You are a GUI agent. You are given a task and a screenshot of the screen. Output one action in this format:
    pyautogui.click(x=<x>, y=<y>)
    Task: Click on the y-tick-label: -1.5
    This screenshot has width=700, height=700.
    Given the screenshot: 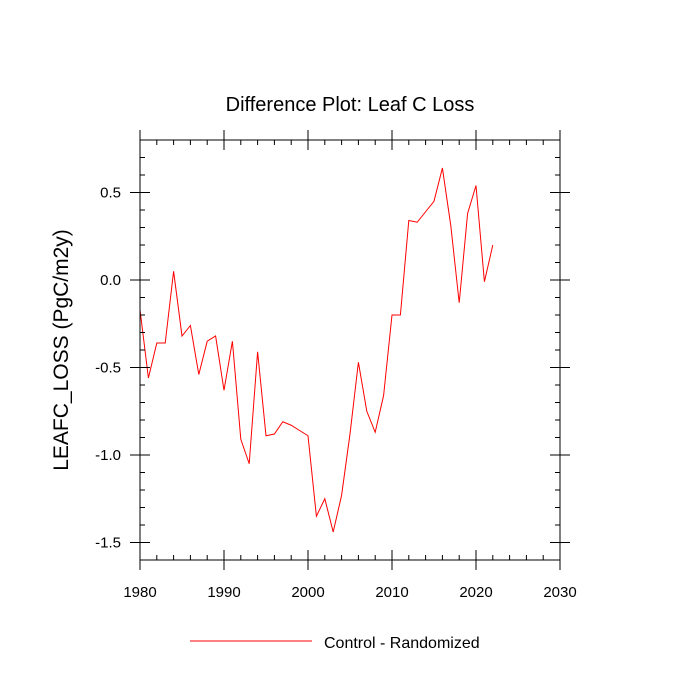 What is the action you would take?
    pyautogui.click(x=108, y=543)
    